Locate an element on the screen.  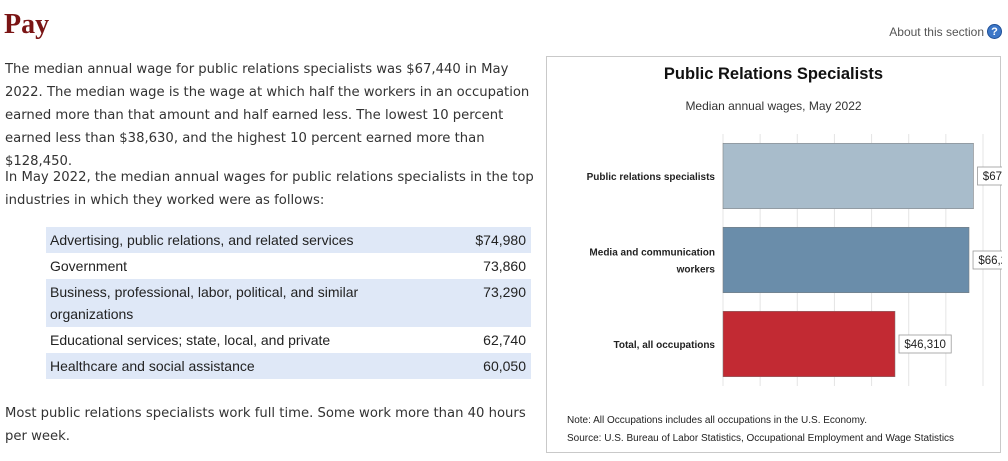
industry-wage: 73,290 is located at coordinates (504, 292).